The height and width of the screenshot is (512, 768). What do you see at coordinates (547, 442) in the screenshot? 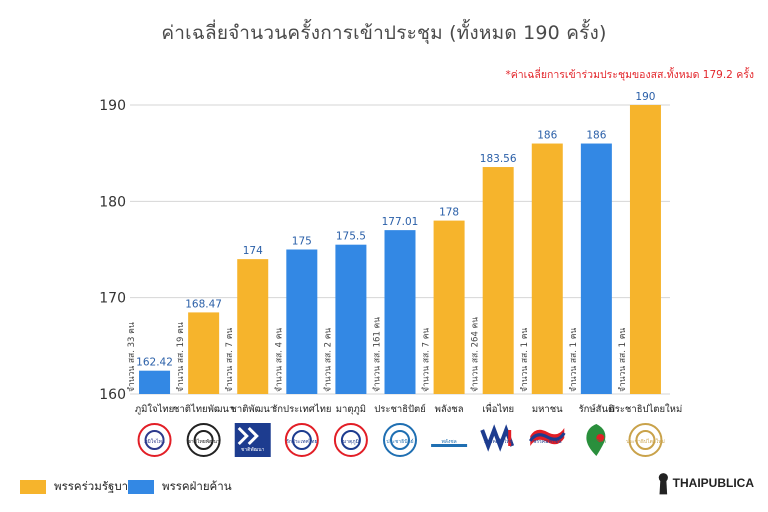
I see `logo-text: พรรคมหาชน` at bounding box center [547, 442].